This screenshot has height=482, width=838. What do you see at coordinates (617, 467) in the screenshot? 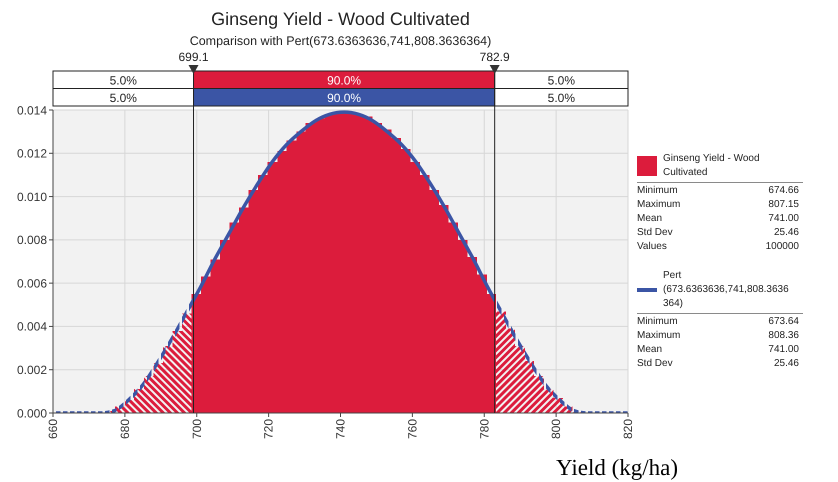
I see `x-axis-title: Yield (kg/ha)` at bounding box center [617, 467].